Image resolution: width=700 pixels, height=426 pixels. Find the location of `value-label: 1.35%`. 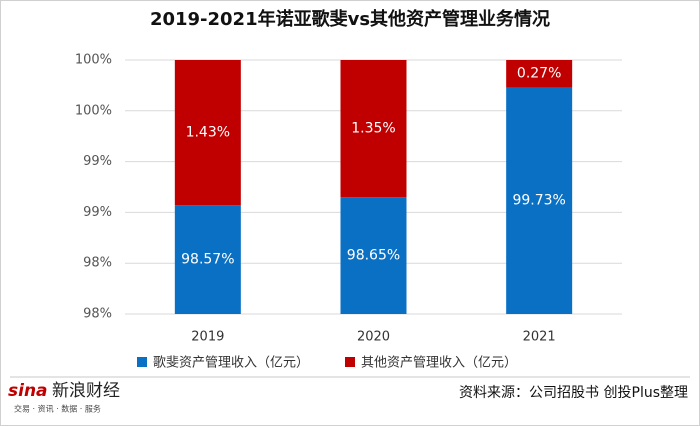

value-label: 1.35% is located at coordinates (373, 129).